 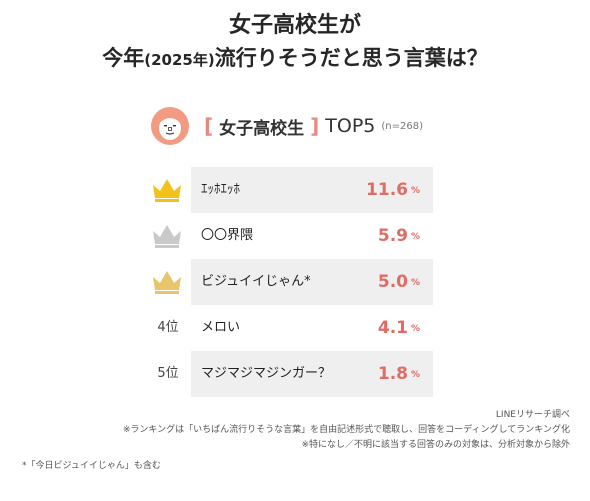 What do you see at coordinates (179, 60) in the screenshot?
I see `title-year: (2025年)` at bounding box center [179, 60].